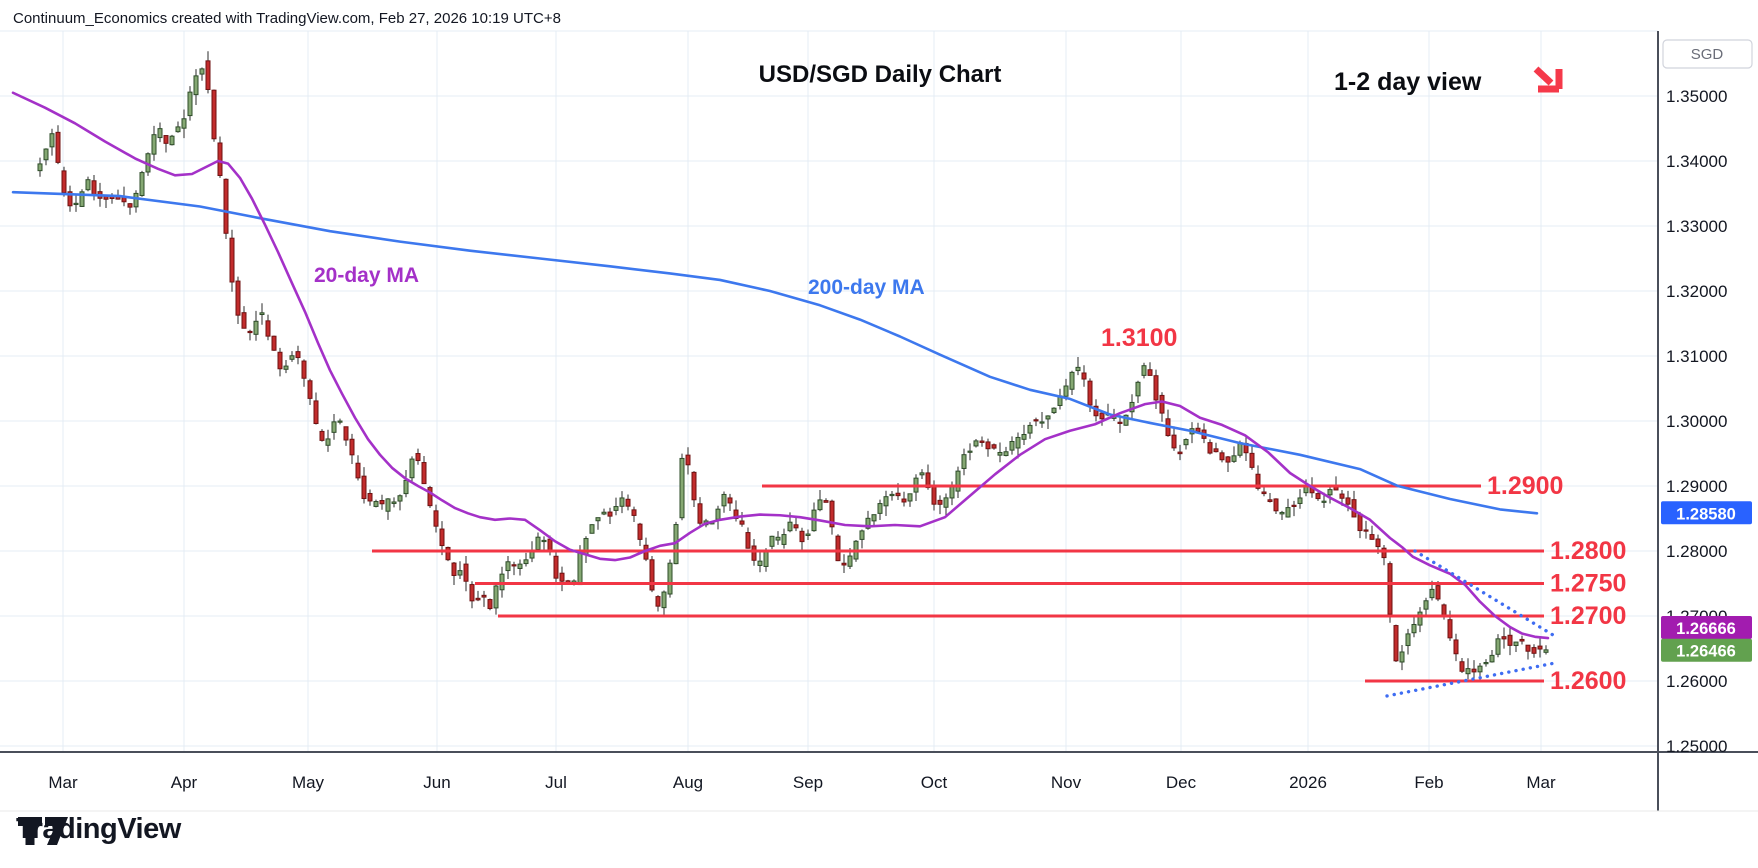 The image size is (1758, 868). I want to click on tradingview-logo: TradingView, so click(98, 829).